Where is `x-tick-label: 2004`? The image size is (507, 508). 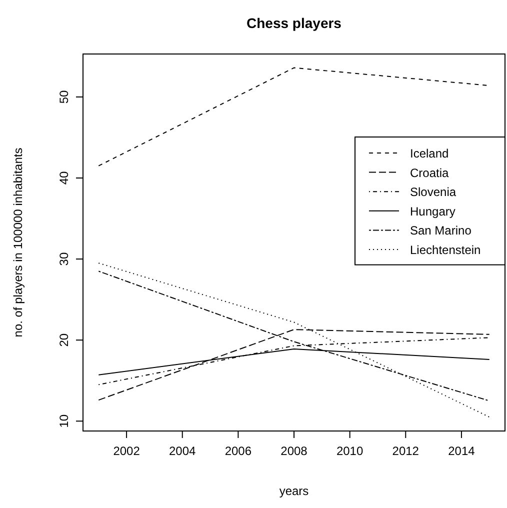 x-tick-label: 2004 is located at coordinates (182, 451).